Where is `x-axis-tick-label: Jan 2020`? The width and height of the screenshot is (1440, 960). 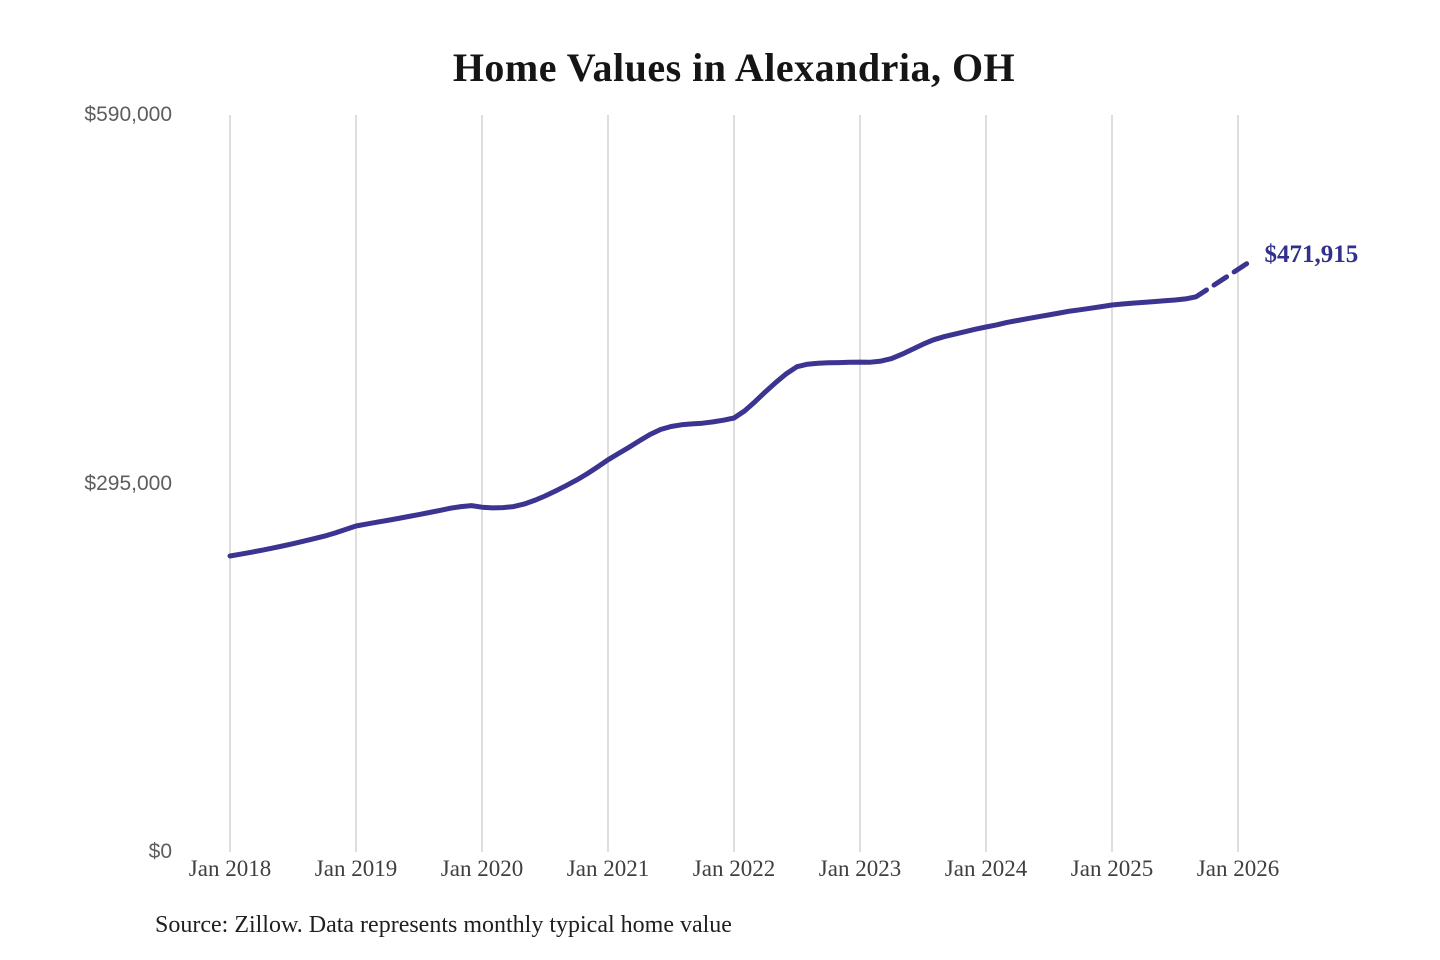
x-axis-tick-label: Jan 2020 is located at coordinates (482, 868).